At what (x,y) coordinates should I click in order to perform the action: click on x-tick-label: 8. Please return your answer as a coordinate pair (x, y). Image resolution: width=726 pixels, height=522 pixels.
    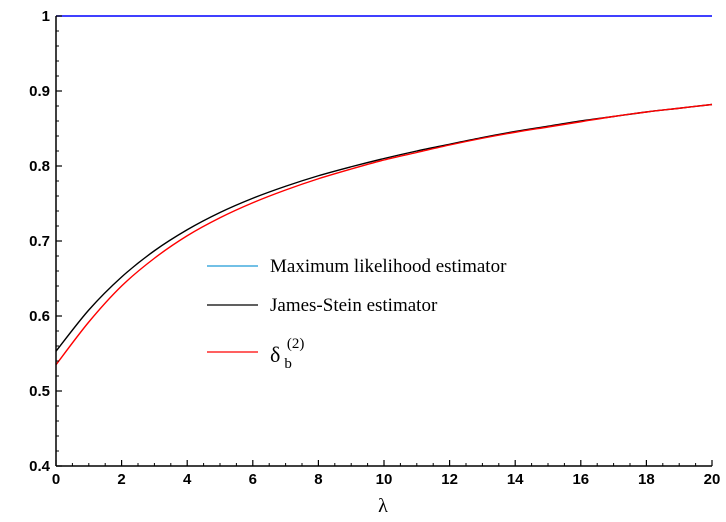
    Looking at the image, I should click on (318, 479).